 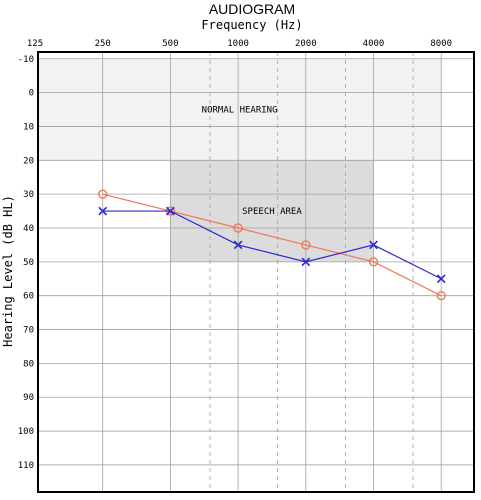 I want to click on y-tick-label: 90, so click(x=28, y=398).